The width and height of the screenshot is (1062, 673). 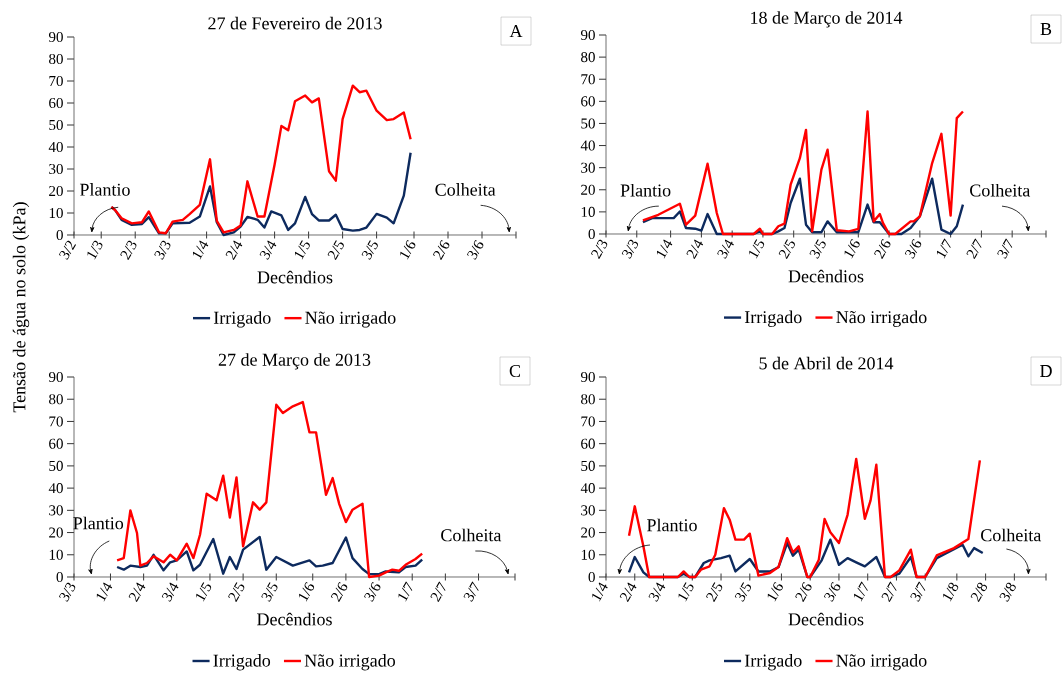 I want to click on x-tick-label: 3/2, so click(x=68, y=250).